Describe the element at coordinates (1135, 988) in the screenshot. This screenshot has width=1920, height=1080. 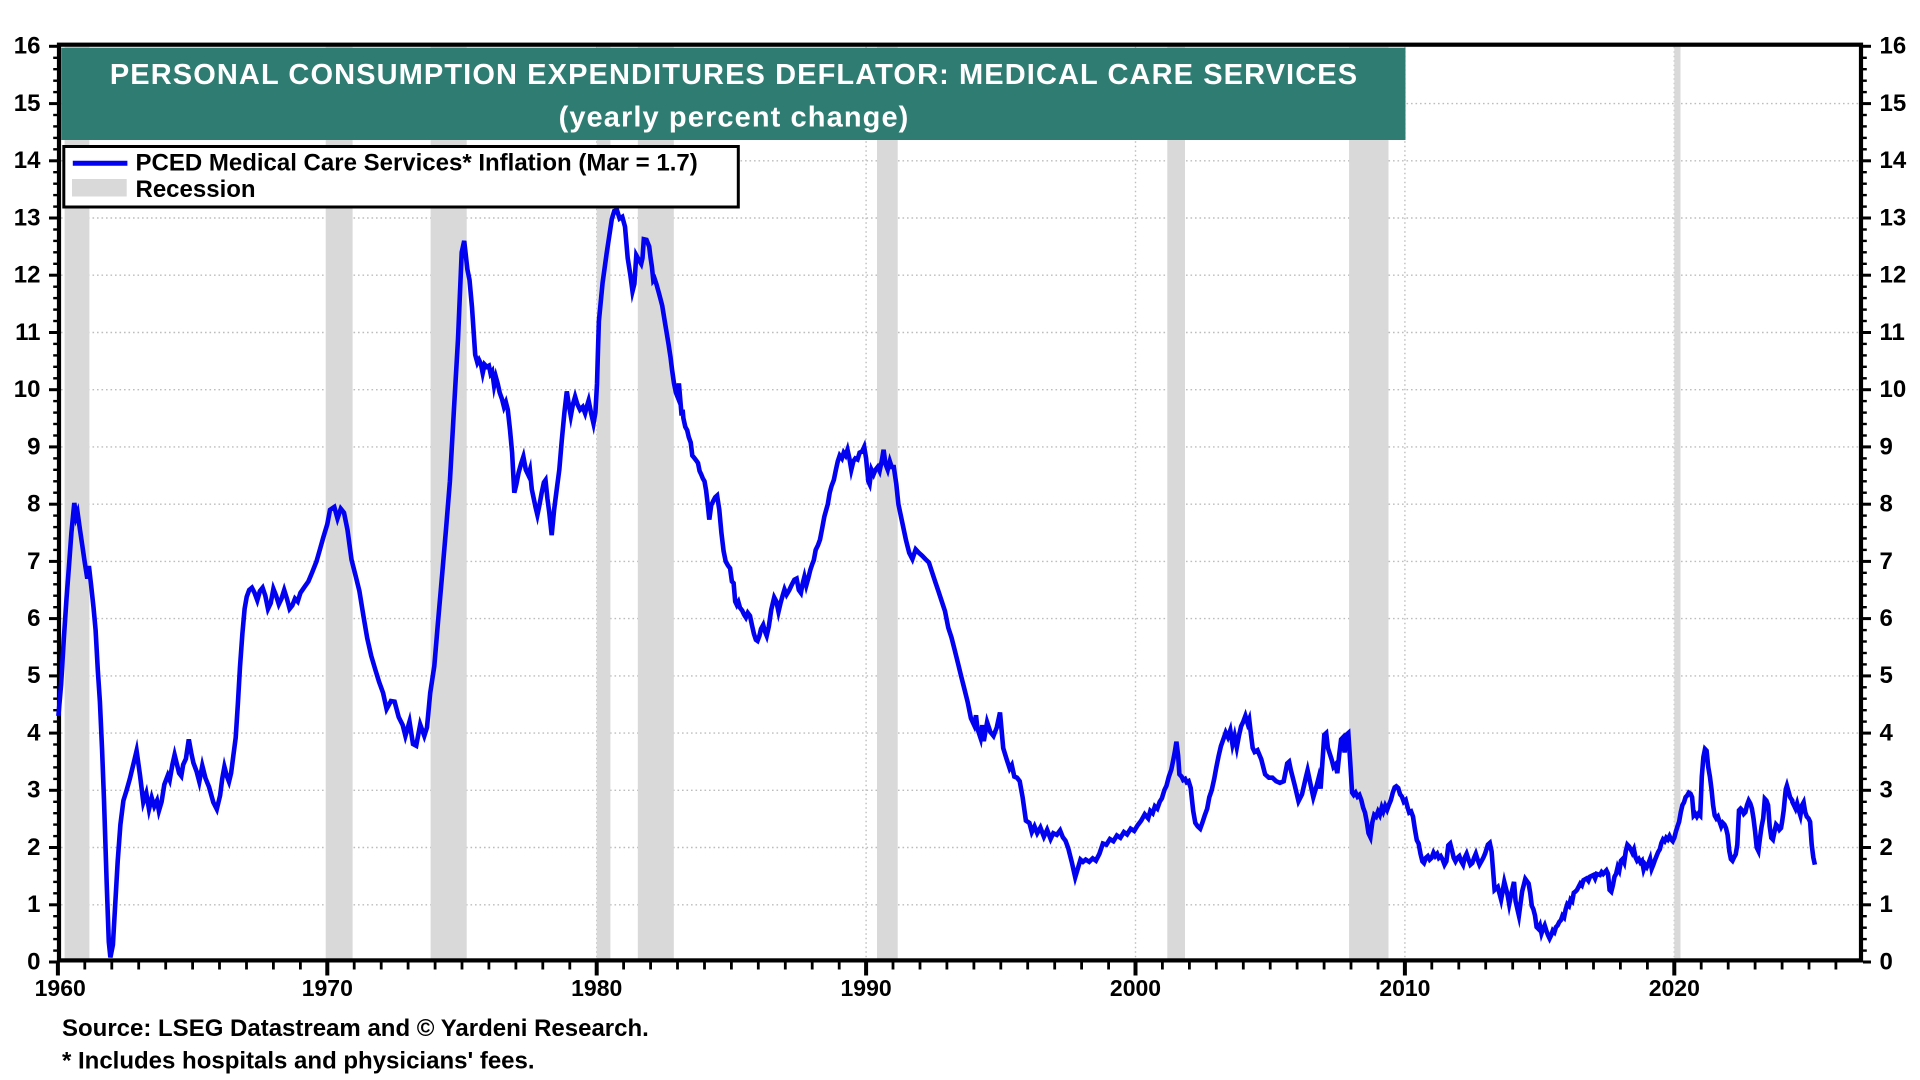
I see `svg-text: 2000` at that location.